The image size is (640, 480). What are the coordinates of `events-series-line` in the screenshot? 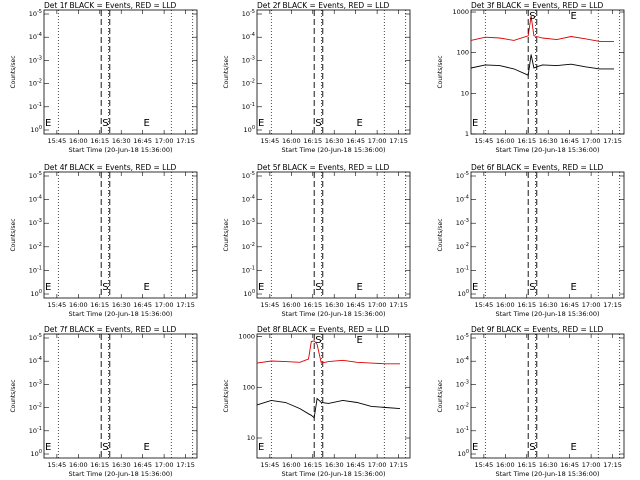 It's located at (542, 65).